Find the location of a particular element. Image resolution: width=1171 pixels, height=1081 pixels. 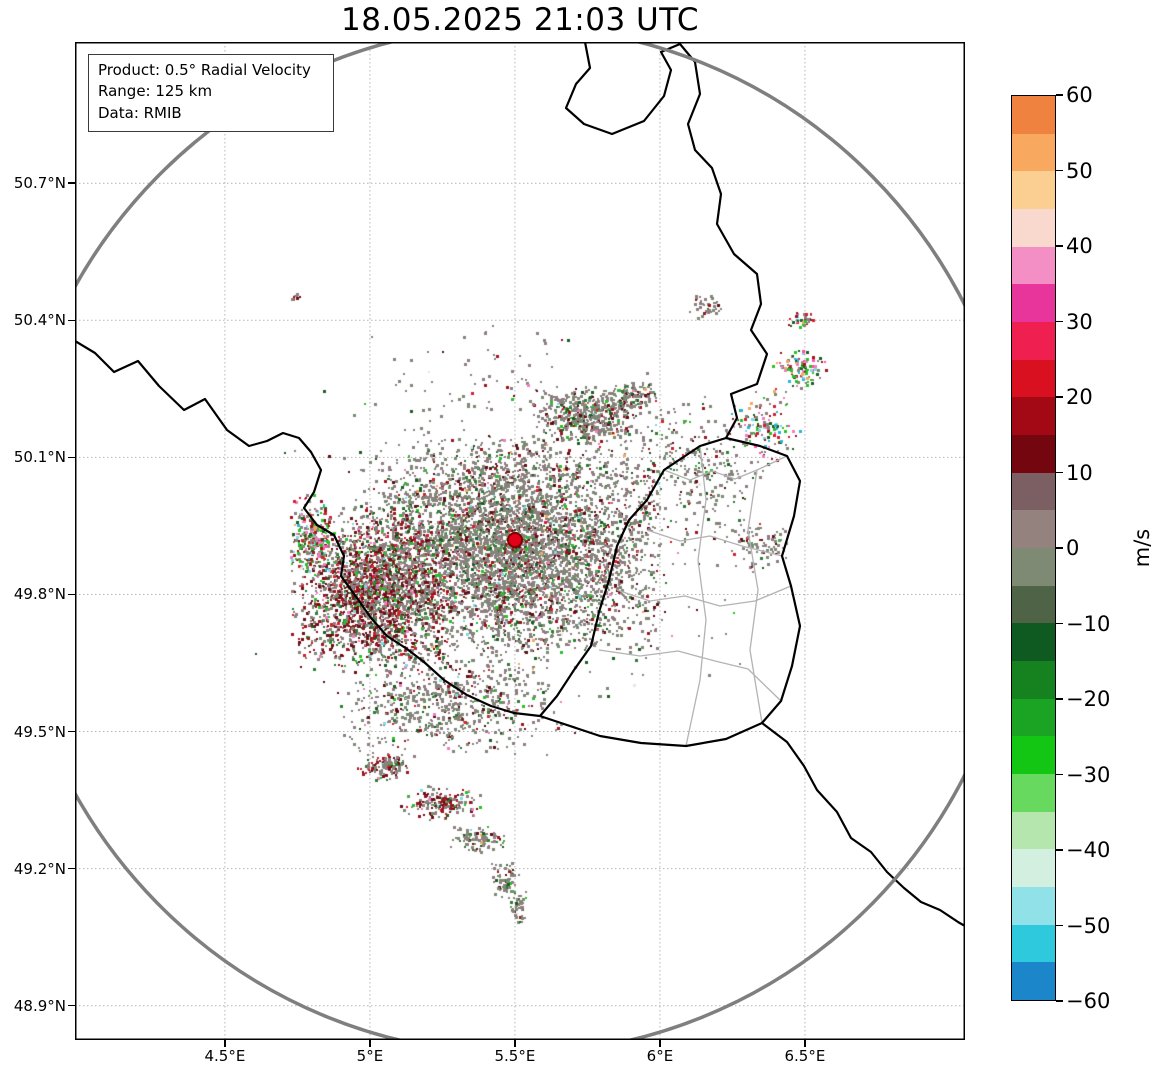

y-tick-label: 49.5°N is located at coordinates (39, 731).